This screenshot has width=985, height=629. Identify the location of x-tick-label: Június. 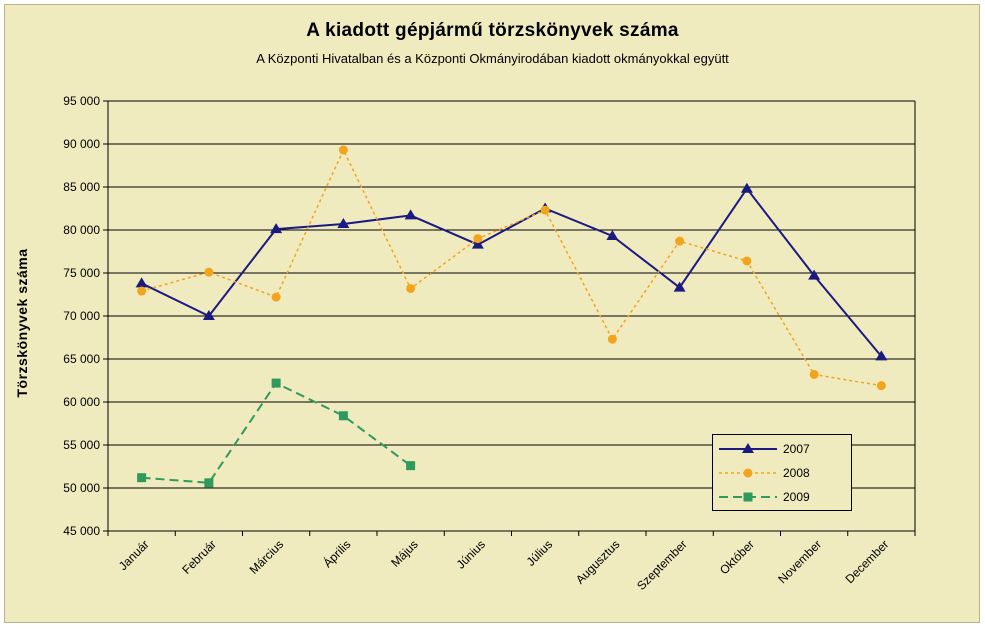
(471, 554).